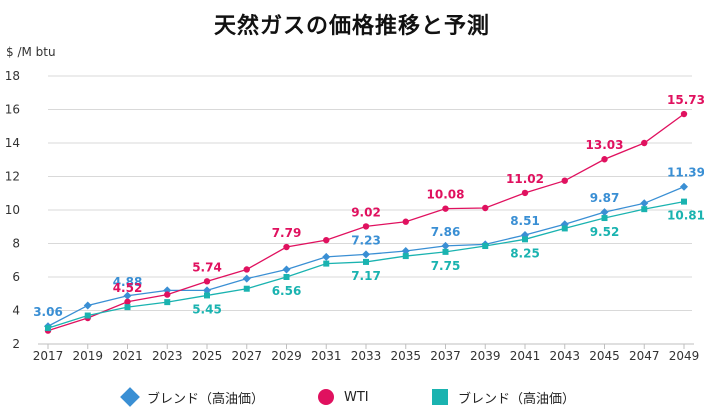 The image size is (704, 420). Describe the element at coordinates (48, 356) in the screenshot. I see `x-tick-label: 2017` at that location.